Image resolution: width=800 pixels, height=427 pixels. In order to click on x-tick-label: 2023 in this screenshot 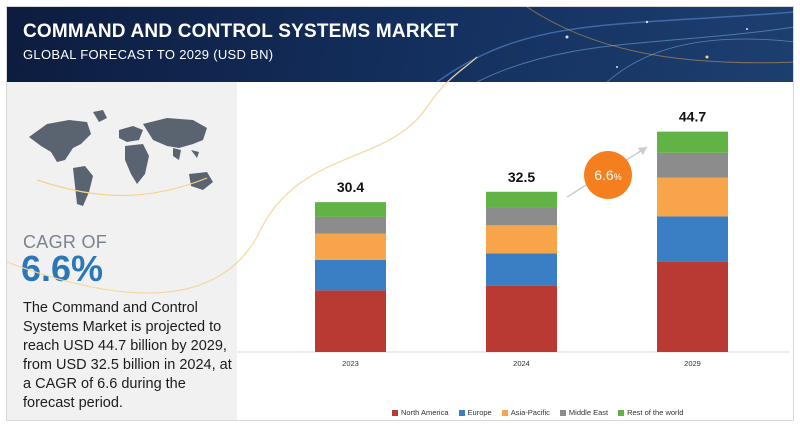, I will do `click(350, 363)`.